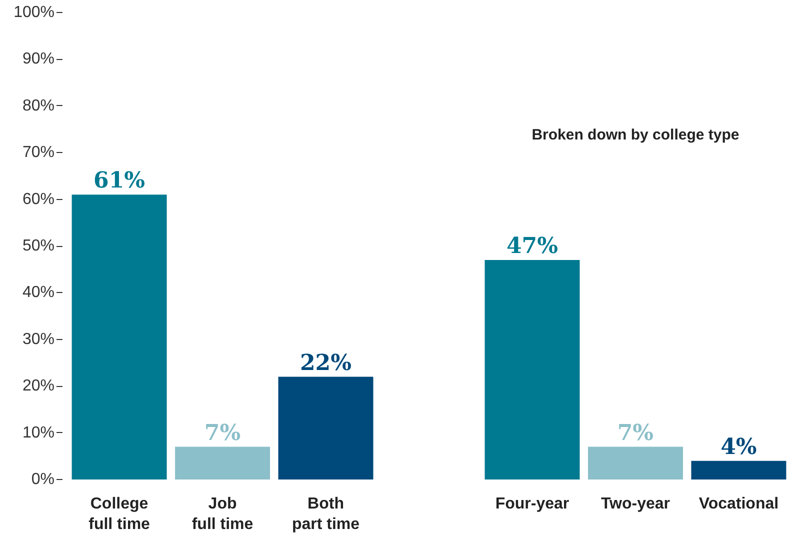 This screenshot has height=549, width=797. What do you see at coordinates (38, 199) in the screenshot?
I see `y-tick-label: 60%` at bounding box center [38, 199].